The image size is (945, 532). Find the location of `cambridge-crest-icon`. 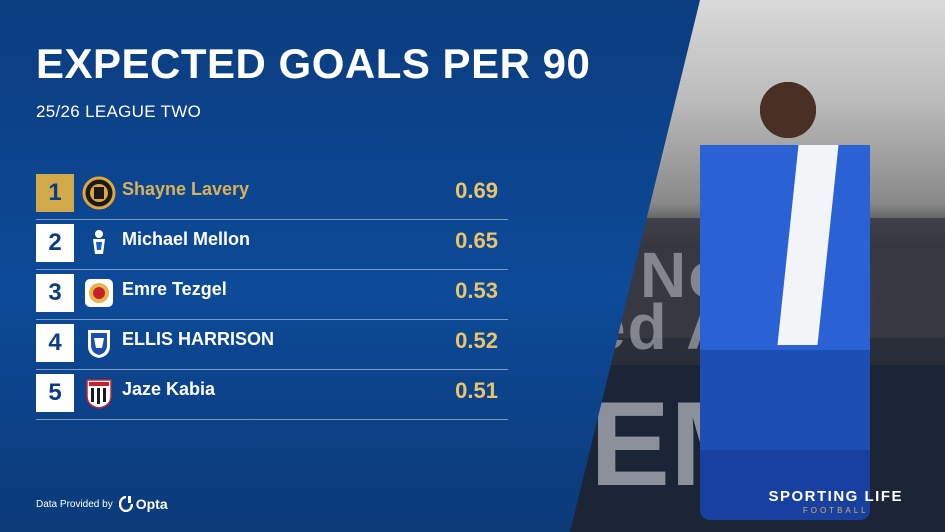

cambridge-crest-icon is located at coordinates (99, 193).